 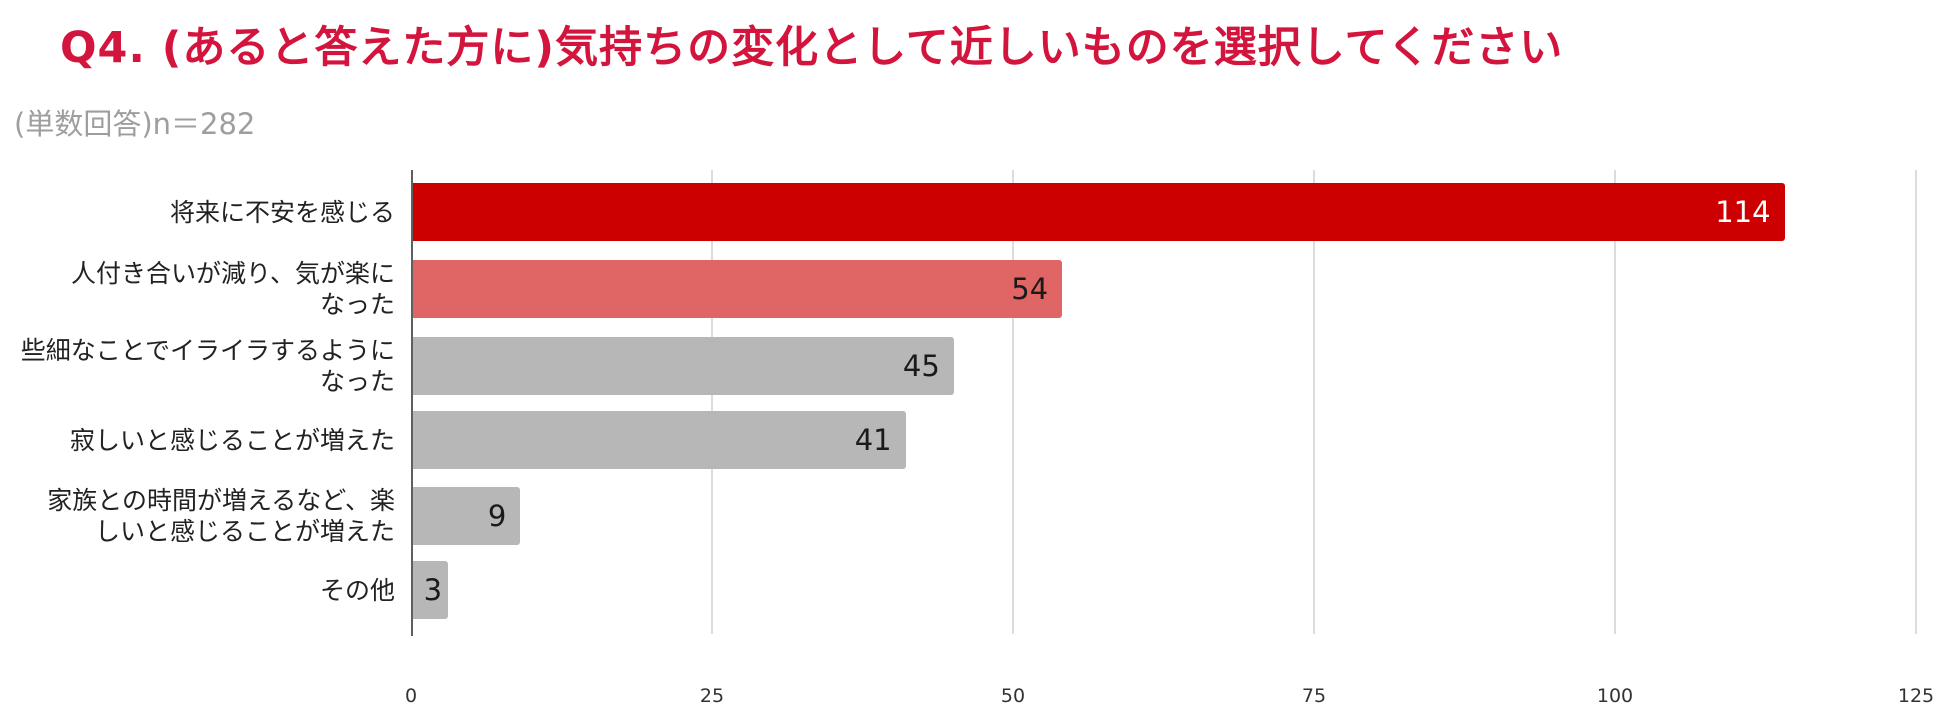 What do you see at coordinates (232, 273) in the screenshot?
I see `category-label-line: 人付き合いが減り、気が楽に` at bounding box center [232, 273].